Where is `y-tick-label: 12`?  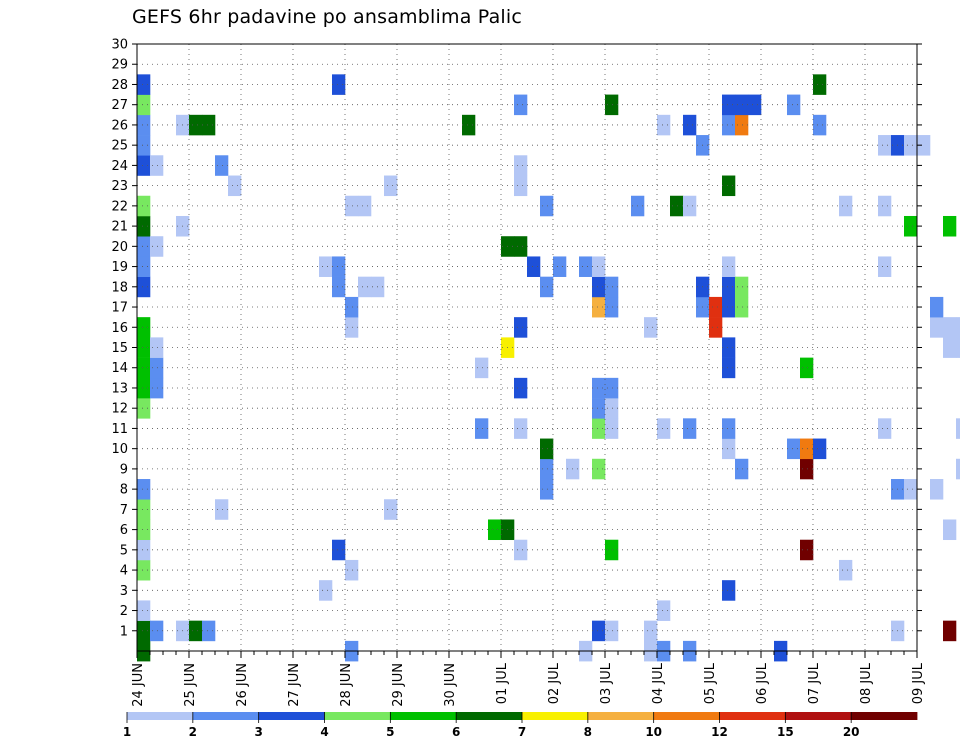 y-tick-label: 12 is located at coordinates (119, 409).